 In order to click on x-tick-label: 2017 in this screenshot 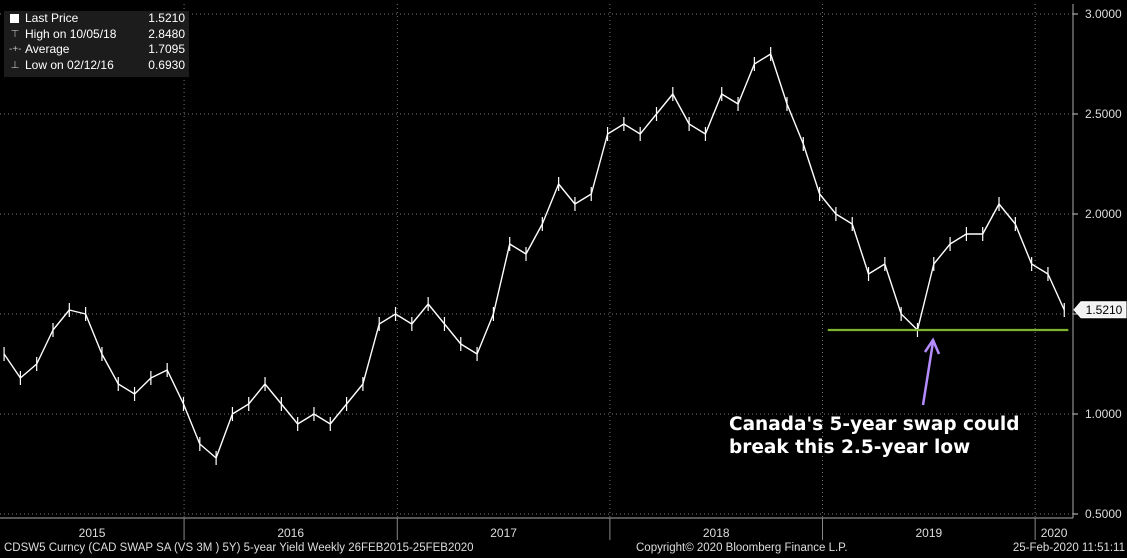, I will do `click(503, 533)`.